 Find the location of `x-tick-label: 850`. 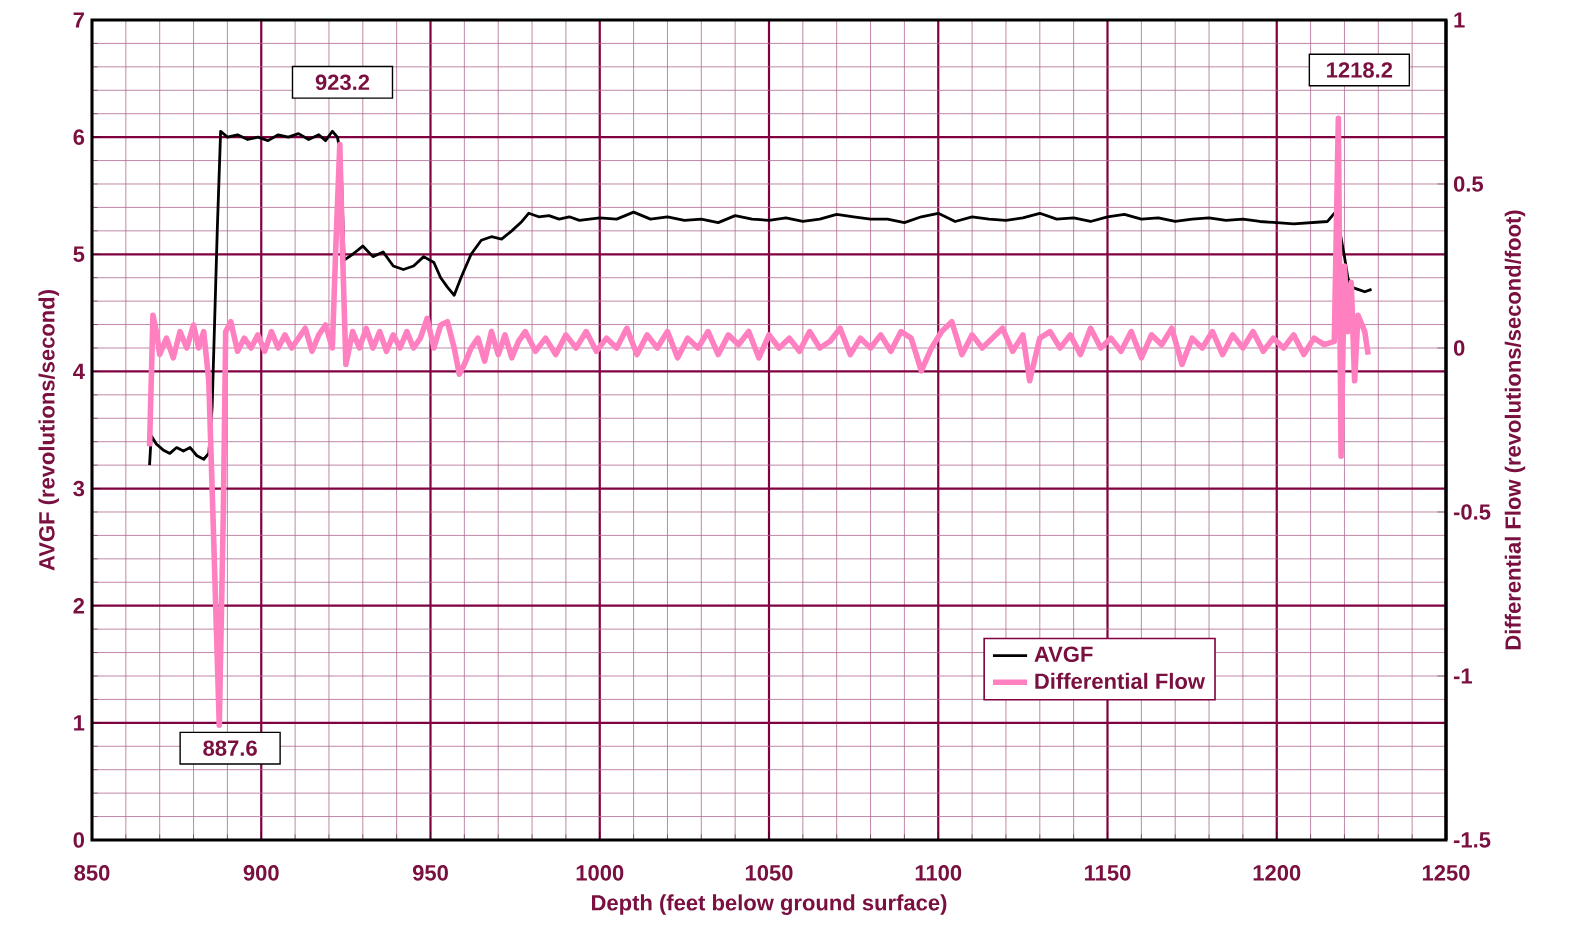

x-tick-label: 850 is located at coordinates (92, 873).